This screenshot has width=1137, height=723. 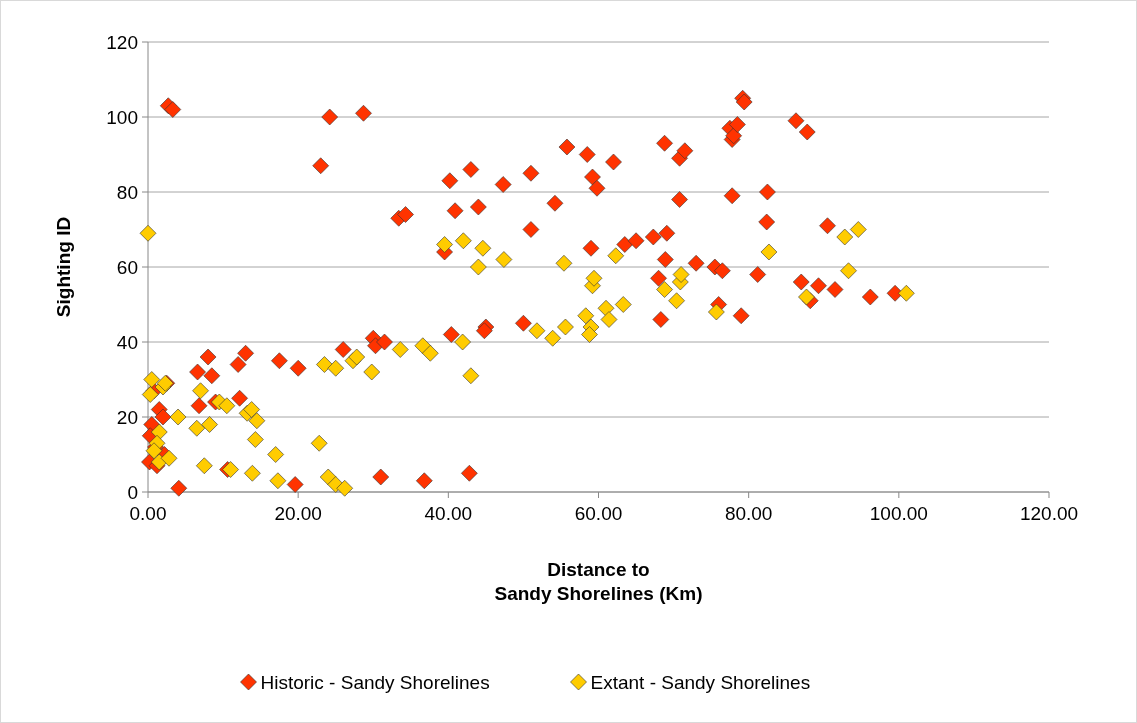 What do you see at coordinates (132, 492) in the screenshot?
I see `y-tick-label: 0` at bounding box center [132, 492].